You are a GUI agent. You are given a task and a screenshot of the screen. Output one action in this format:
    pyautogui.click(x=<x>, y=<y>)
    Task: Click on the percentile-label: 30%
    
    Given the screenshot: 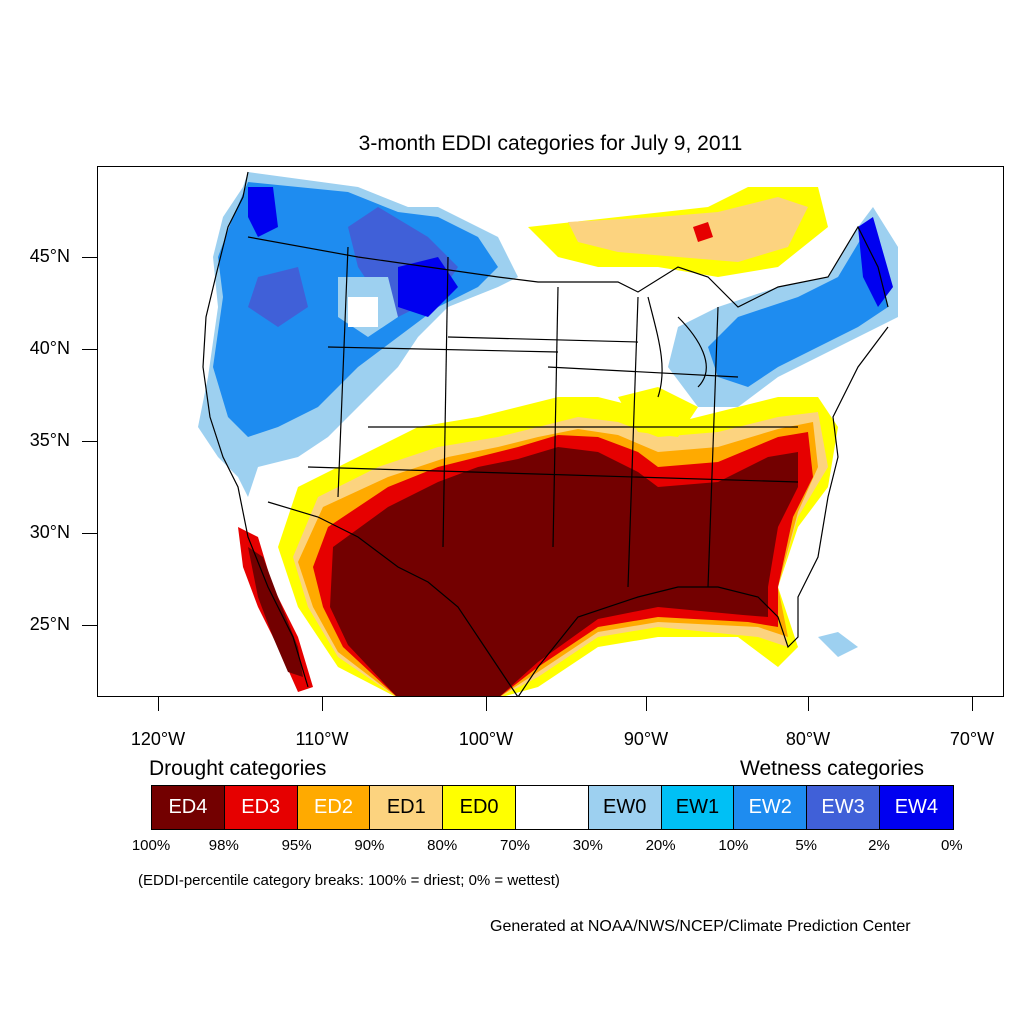 What is the action you would take?
    pyautogui.click(x=587, y=845)
    